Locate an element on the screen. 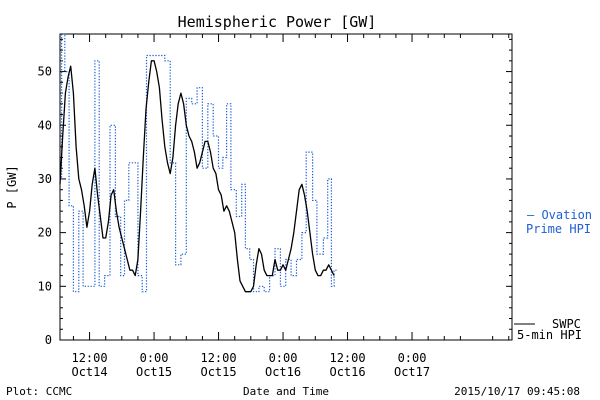 The height and width of the screenshot is (400, 600). y-tick-label: 40 is located at coordinates (45, 125).